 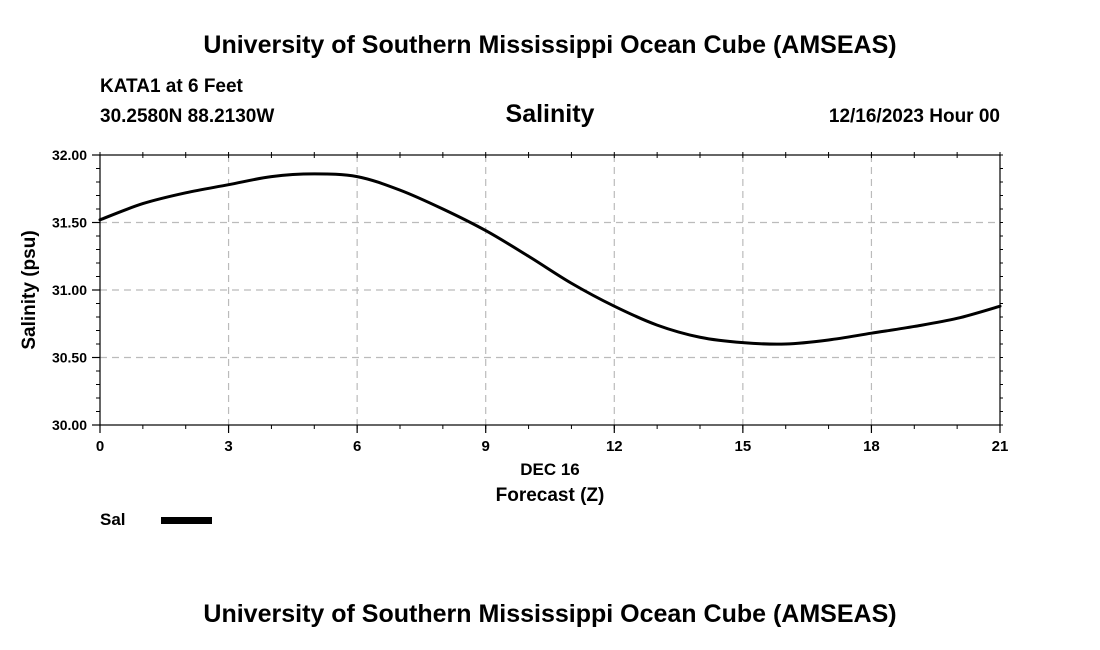 What do you see at coordinates (69, 425) in the screenshot?
I see `y-tick-label: 30.00` at bounding box center [69, 425].